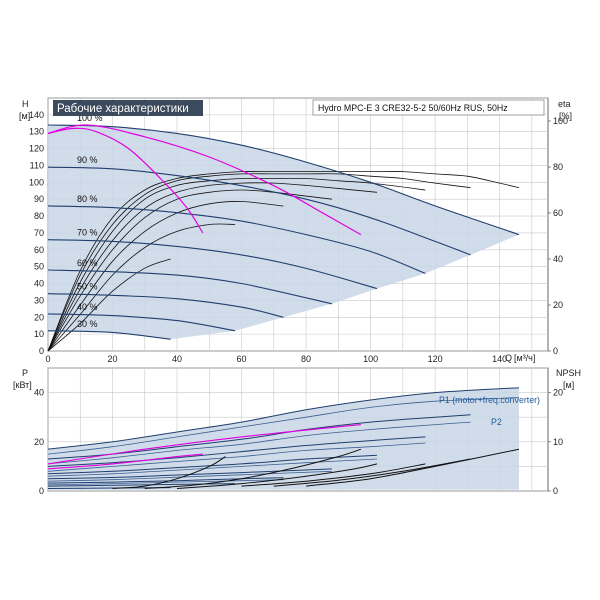 Image resolution: width=600 pixels, height=600 pixels. Describe the element at coordinates (24, 116) in the screenshot. I see `y-axis-unit: [м]` at that location.